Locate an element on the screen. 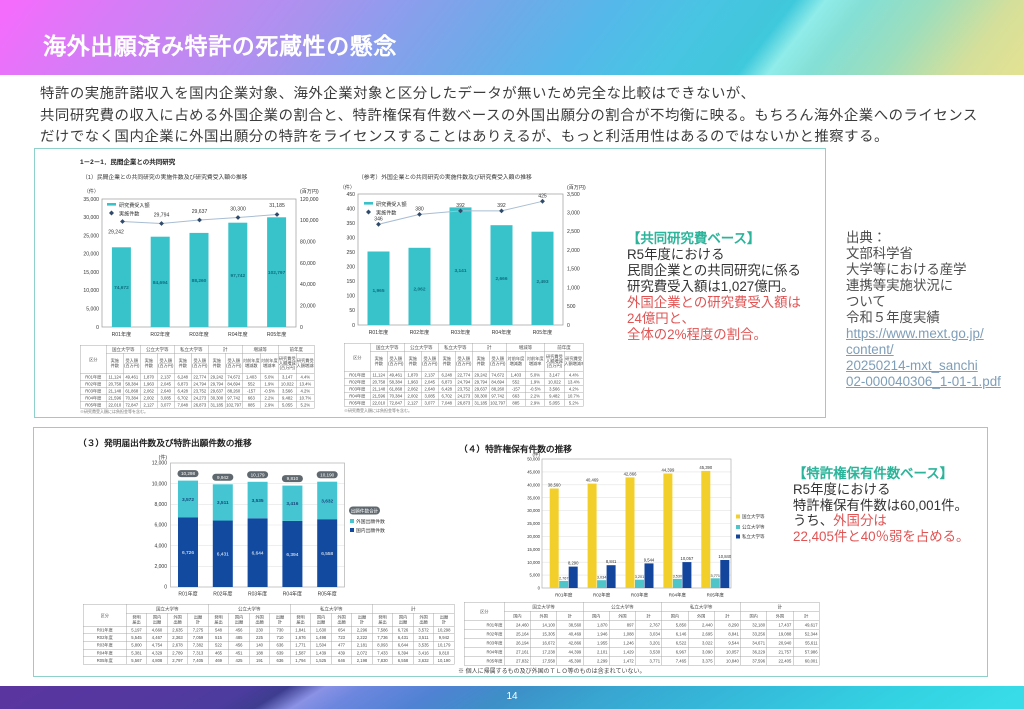 The height and width of the screenshot is (709, 1024). svg-text: （件） is located at coordinates (347, 187).